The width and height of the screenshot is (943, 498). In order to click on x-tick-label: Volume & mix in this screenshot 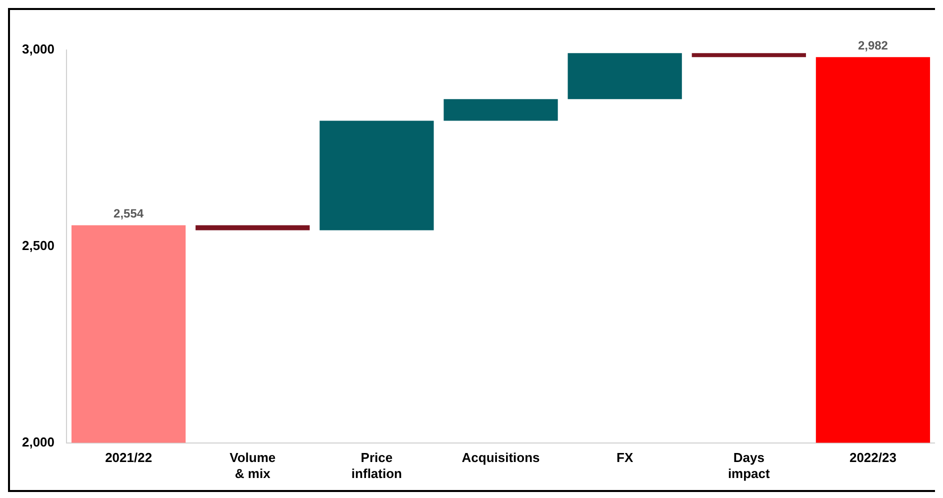, I will do `click(253, 465)`.